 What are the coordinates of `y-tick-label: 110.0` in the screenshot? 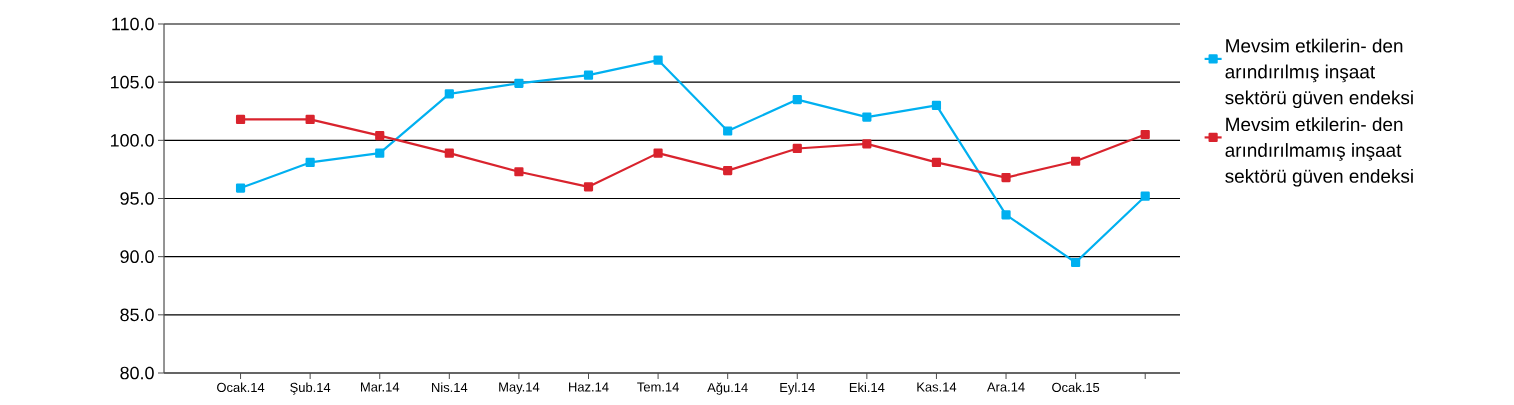 It's located at (133, 24).